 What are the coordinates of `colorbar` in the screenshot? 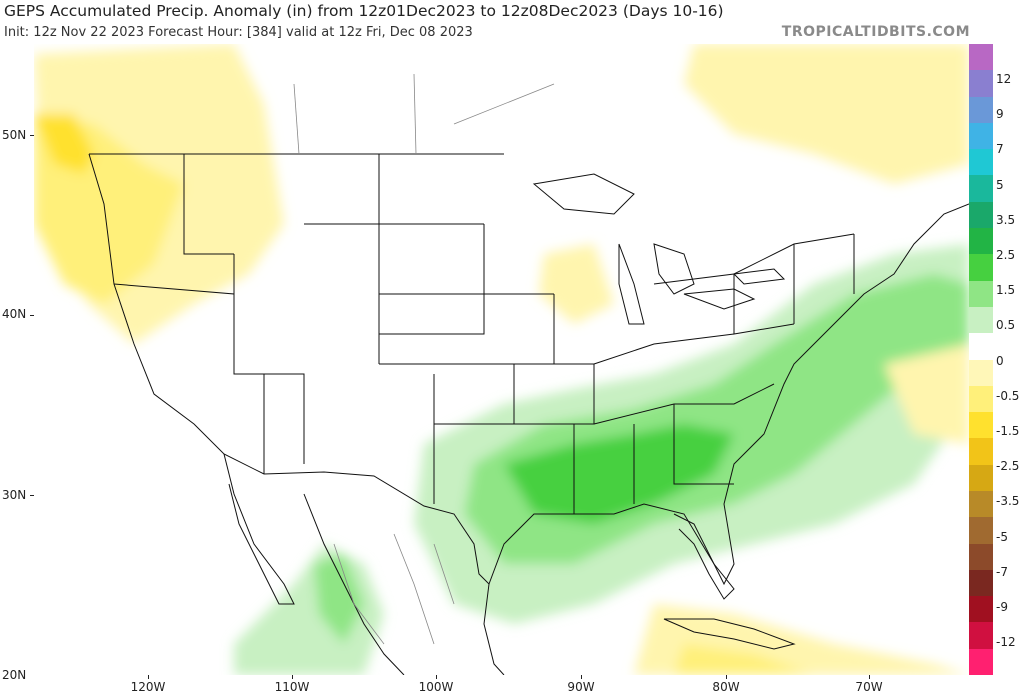 It's located at (981, 360).